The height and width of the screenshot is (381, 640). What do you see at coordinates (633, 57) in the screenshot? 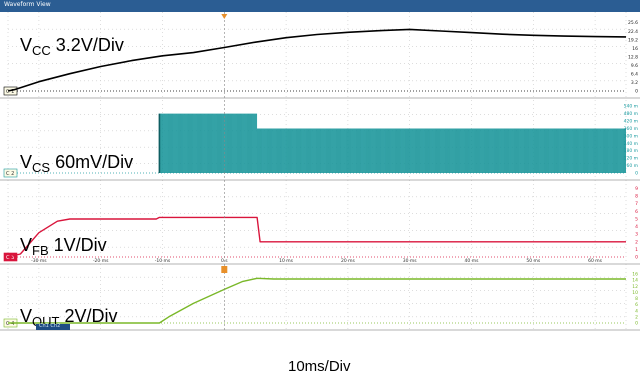
I see `y-tick-label: 12.8` at bounding box center [633, 57].